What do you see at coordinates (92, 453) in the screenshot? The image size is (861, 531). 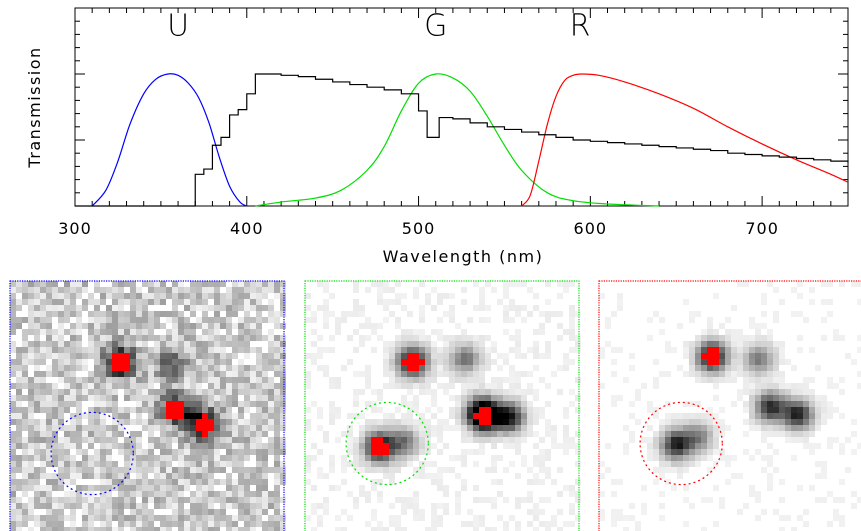 I see `aperture-circle` at bounding box center [92, 453].